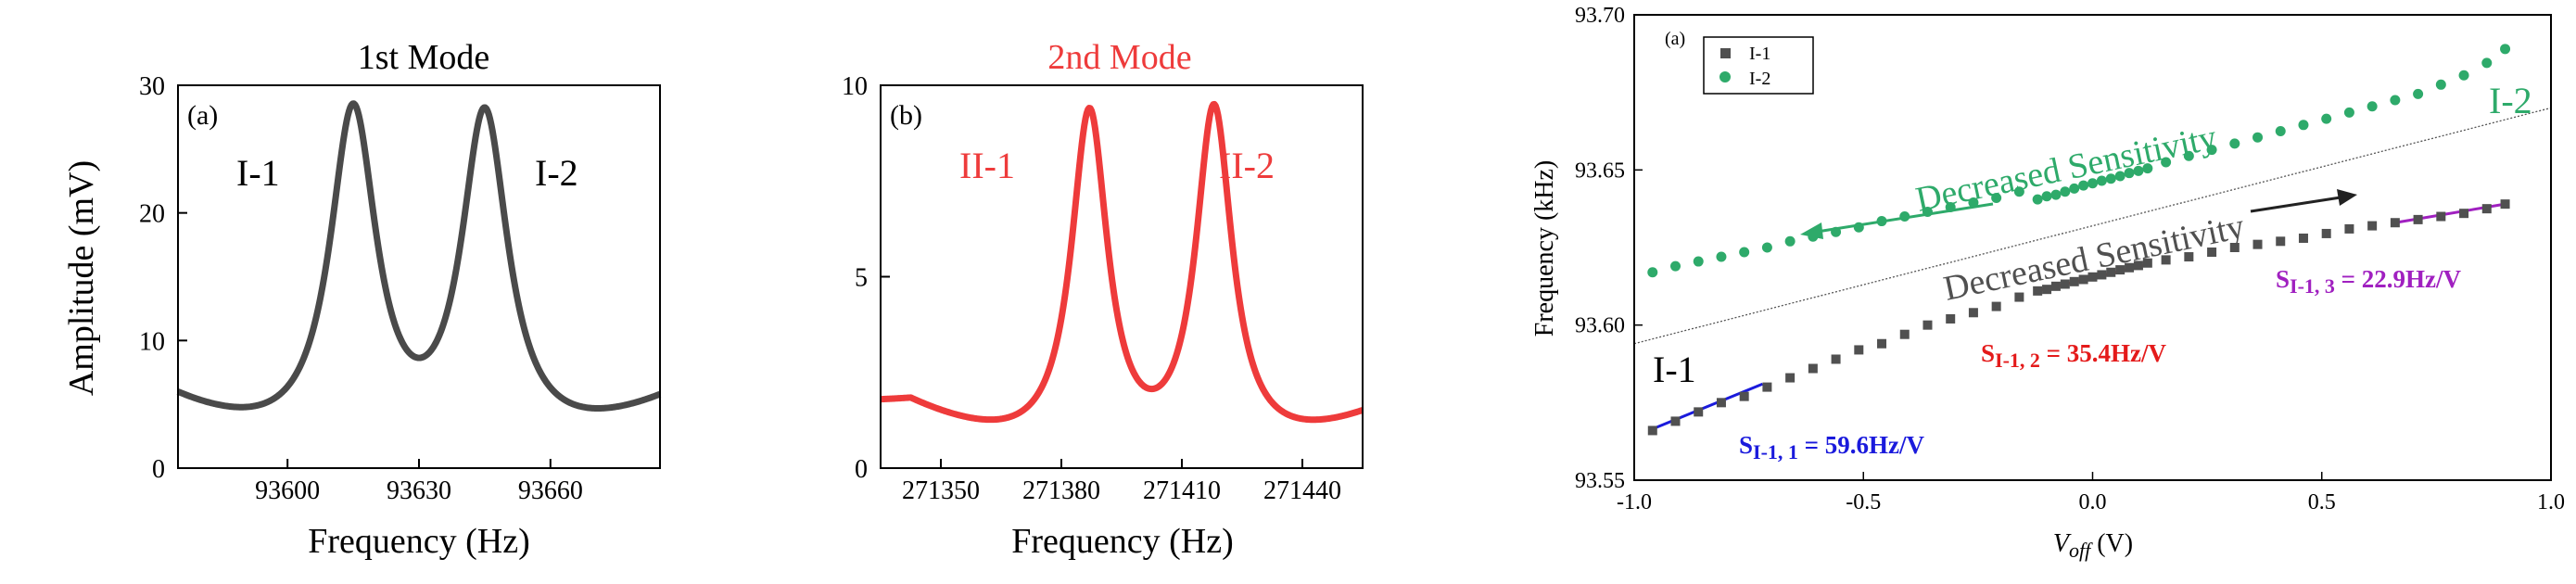 The height and width of the screenshot is (584, 2576). Describe the element at coordinates (1674, 370) in the screenshot. I see `annotation-i1-label: I-1` at that location.